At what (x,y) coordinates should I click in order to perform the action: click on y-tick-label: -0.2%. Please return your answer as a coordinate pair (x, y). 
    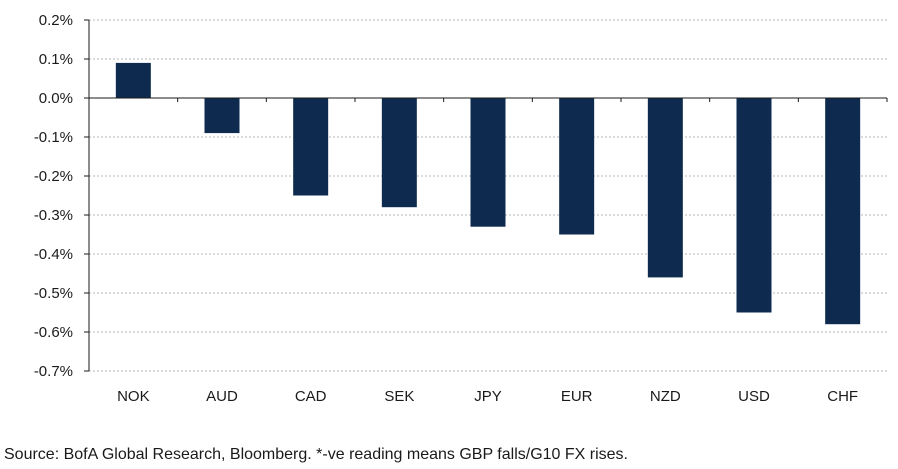
    Looking at the image, I should click on (53, 176).